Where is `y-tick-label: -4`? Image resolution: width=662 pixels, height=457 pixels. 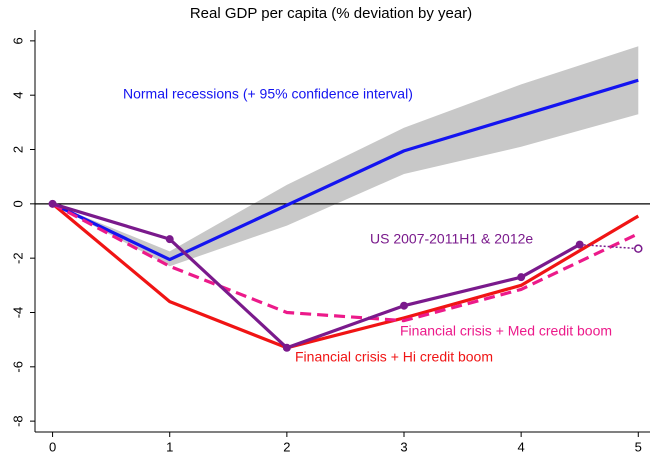
y-tick-label: -4 is located at coordinates (17, 313).